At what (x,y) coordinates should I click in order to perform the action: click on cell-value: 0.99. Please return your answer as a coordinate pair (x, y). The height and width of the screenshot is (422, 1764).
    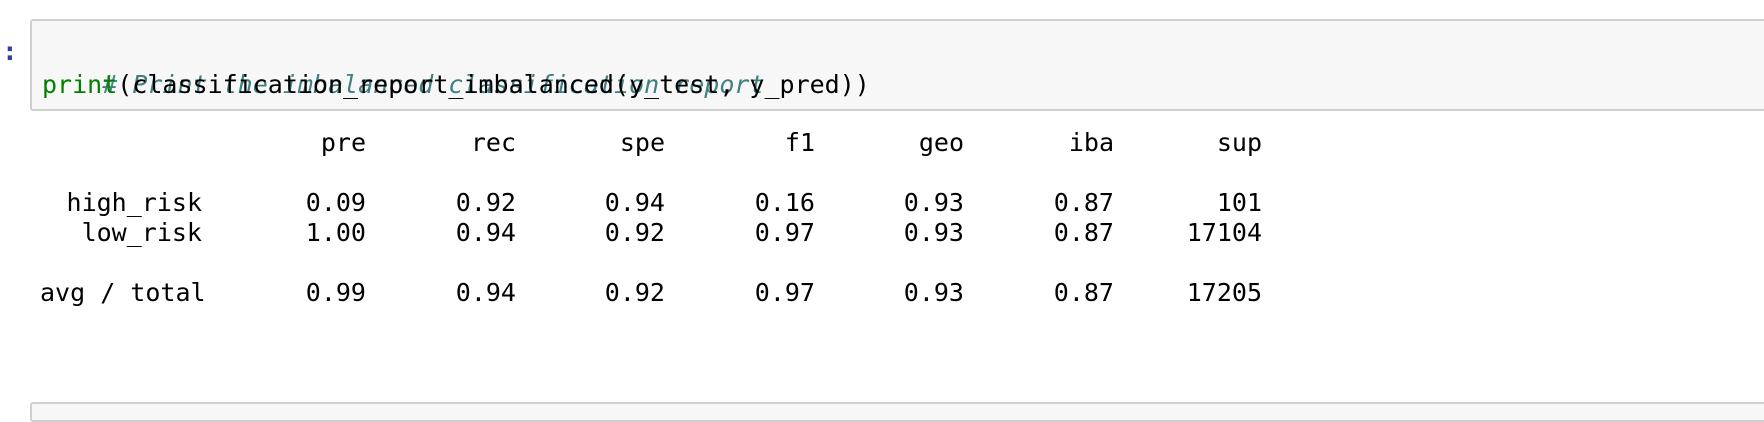
    Looking at the image, I should click on (335, 292).